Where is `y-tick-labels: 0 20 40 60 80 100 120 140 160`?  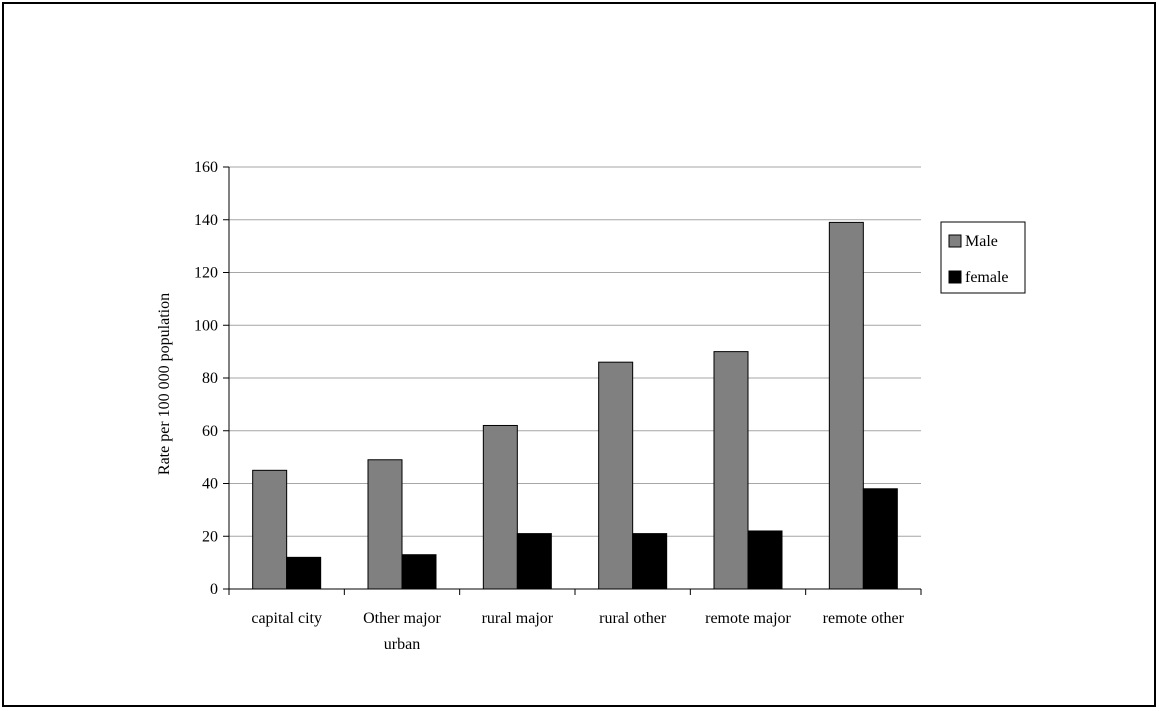 y-tick-labels: 0 20 40 60 80 100 120 140 160 is located at coordinates (206, 378).